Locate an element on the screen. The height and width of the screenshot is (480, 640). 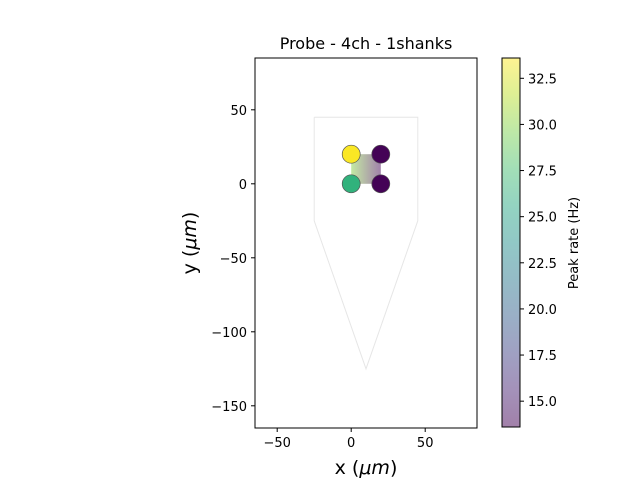
colorbar-tick-label: 22.5 is located at coordinates (542, 264).